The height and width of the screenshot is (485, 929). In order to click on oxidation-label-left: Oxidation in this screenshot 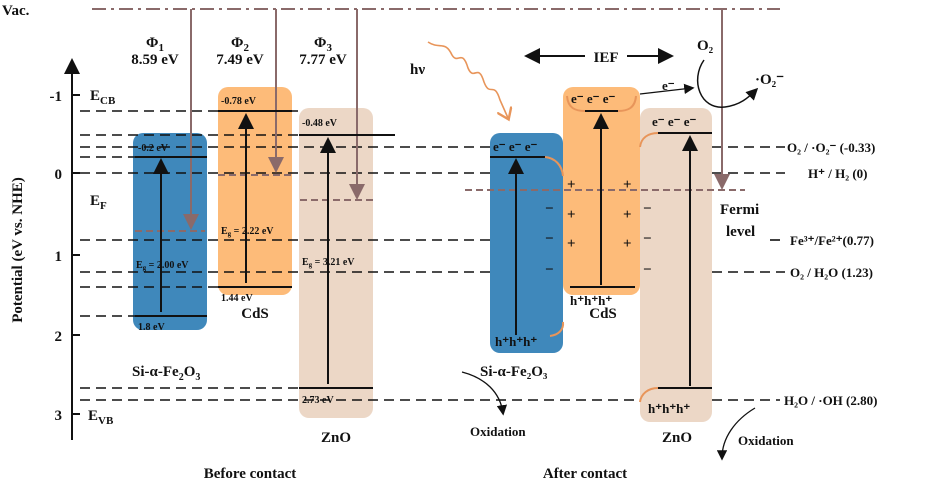, I will do `click(498, 431)`.